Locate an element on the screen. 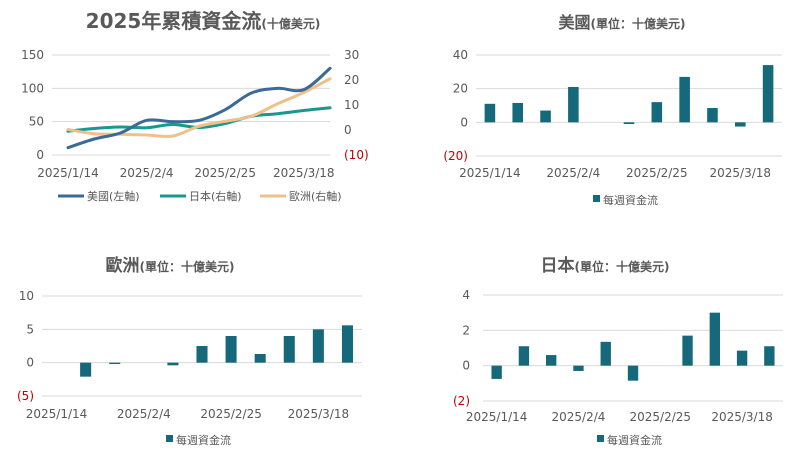  right-axis-tick-label: 30 is located at coordinates (351, 55).